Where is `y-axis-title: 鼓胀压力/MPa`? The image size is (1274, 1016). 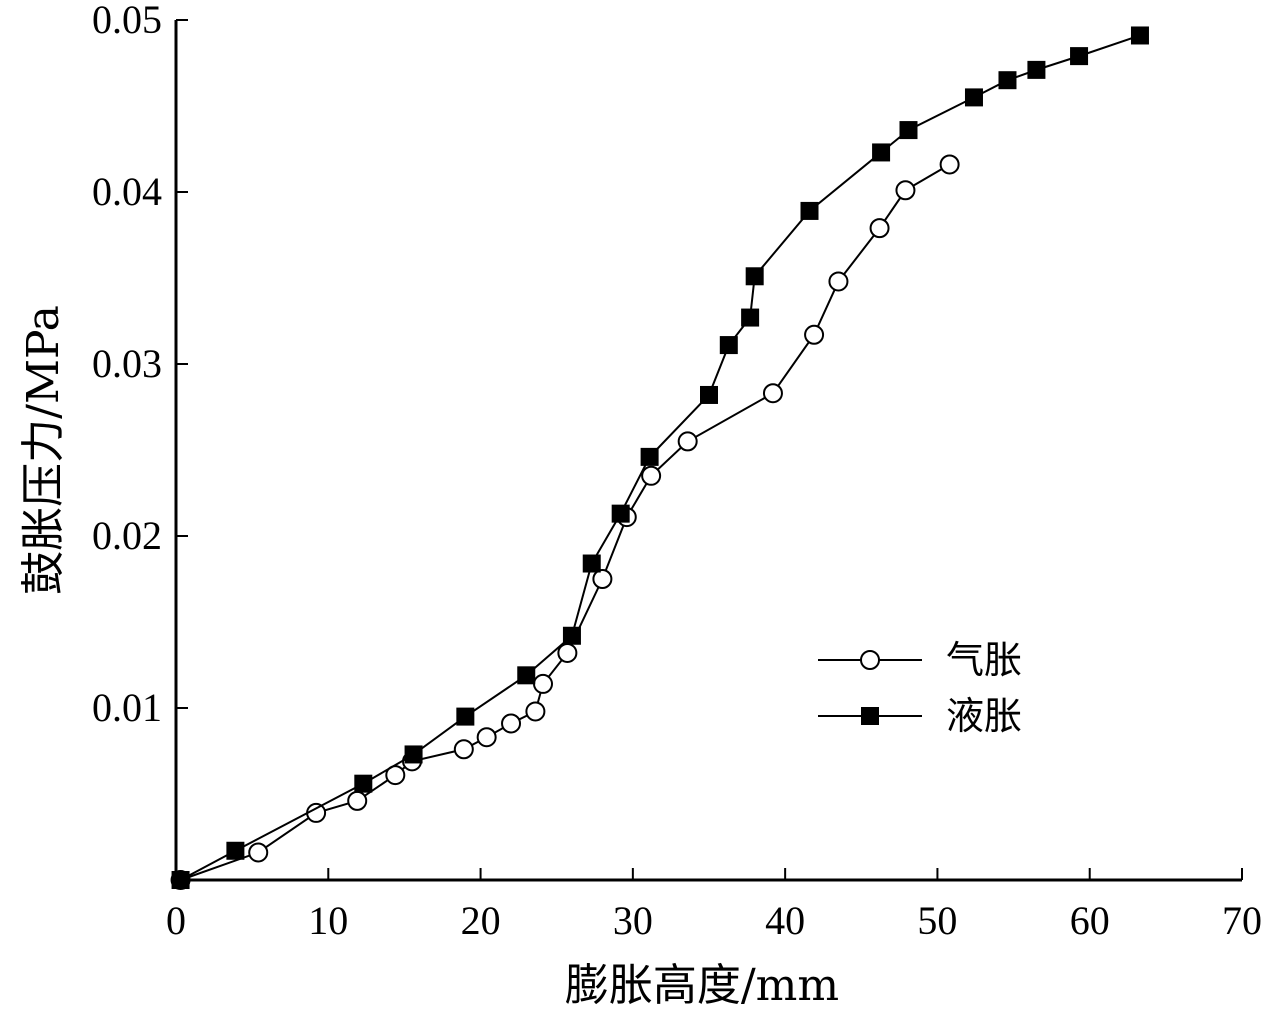 y-axis-title: 鼓胀压力/MPa is located at coordinates (43, 450).